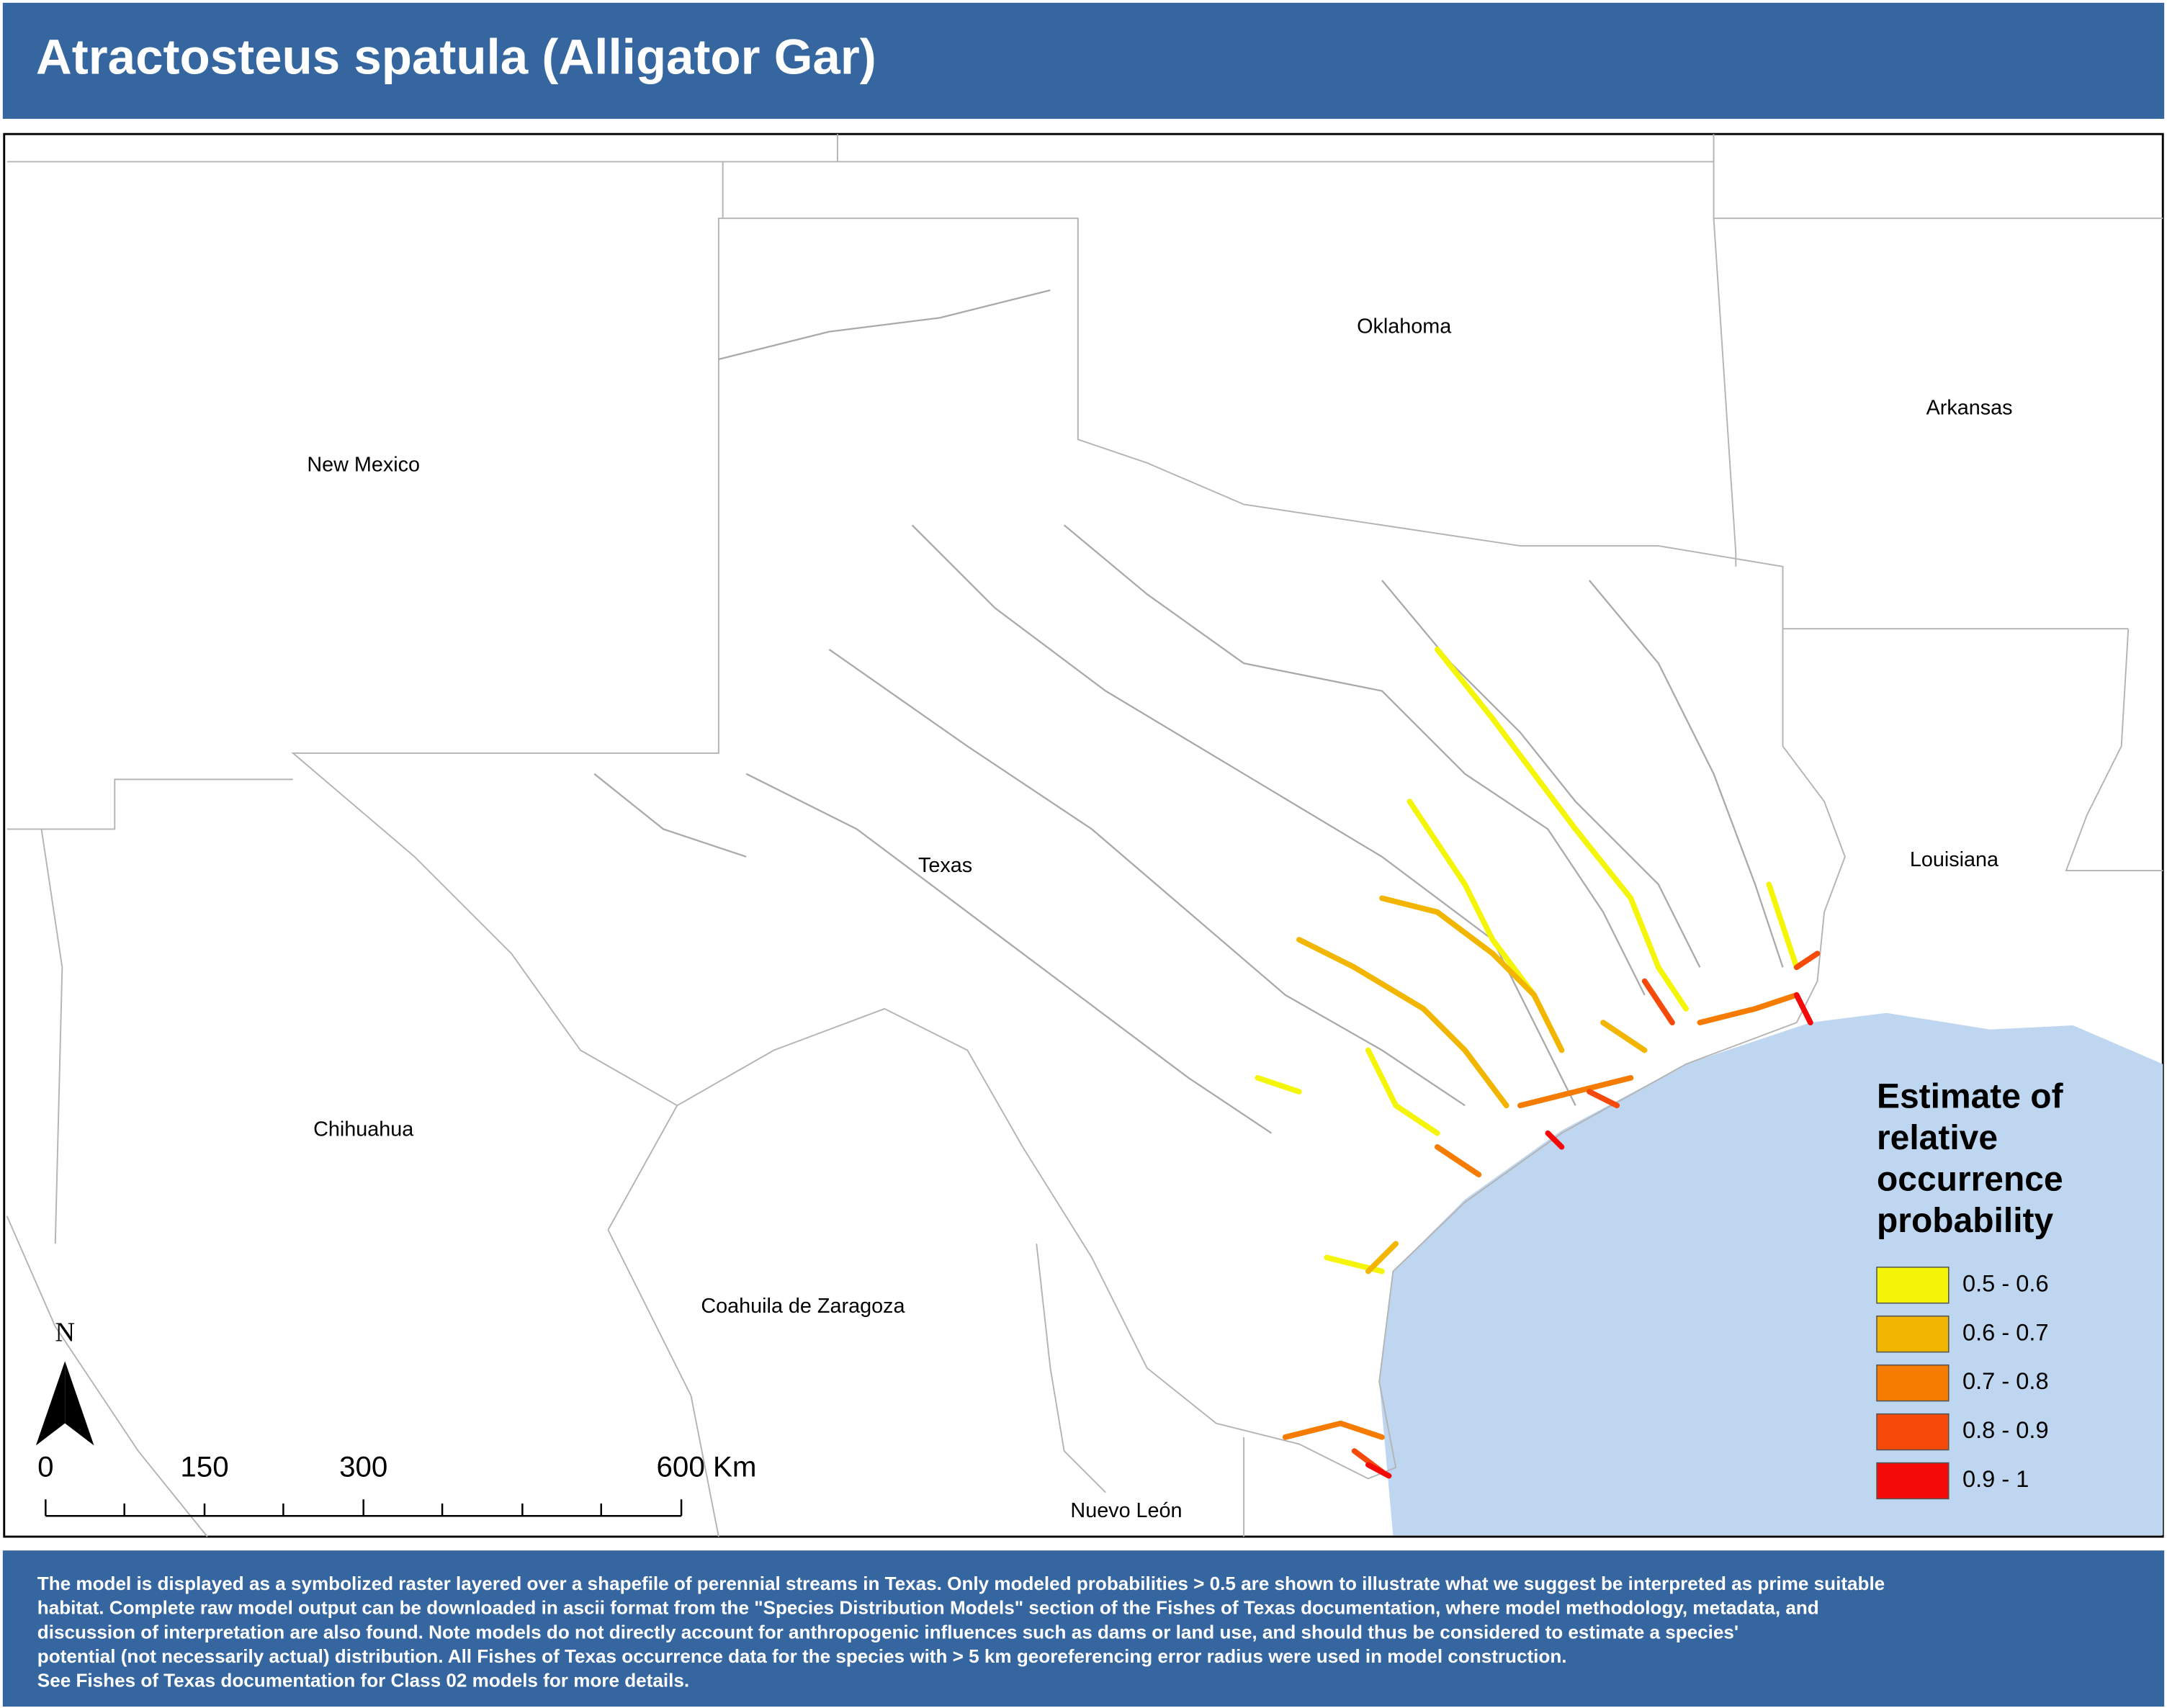  I want to click on footer-bar, so click(1083, 1628).